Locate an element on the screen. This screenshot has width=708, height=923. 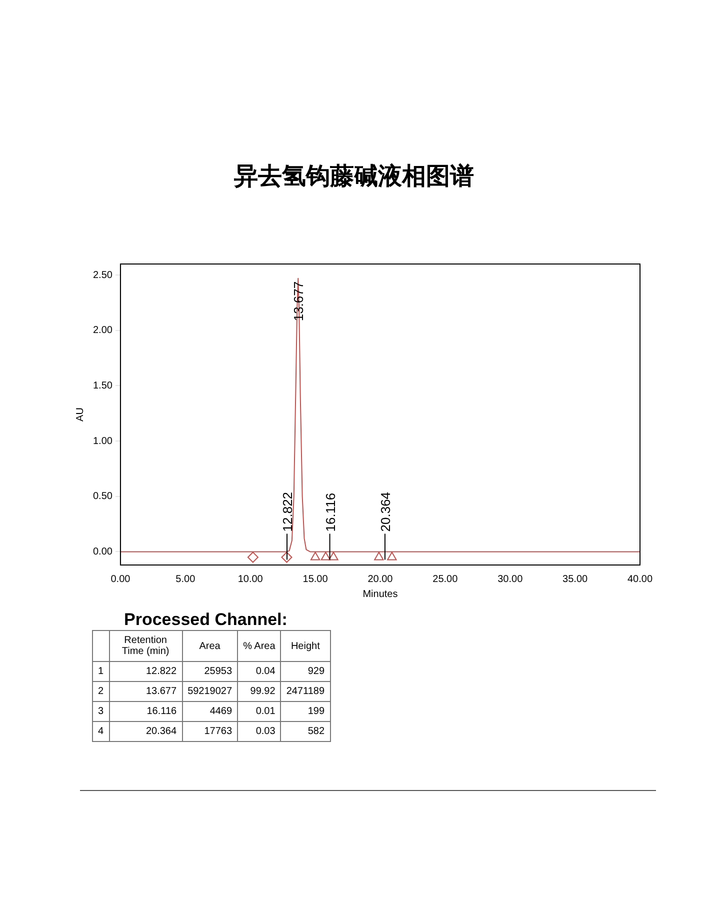
text: 2471189 is located at coordinates (305, 692).